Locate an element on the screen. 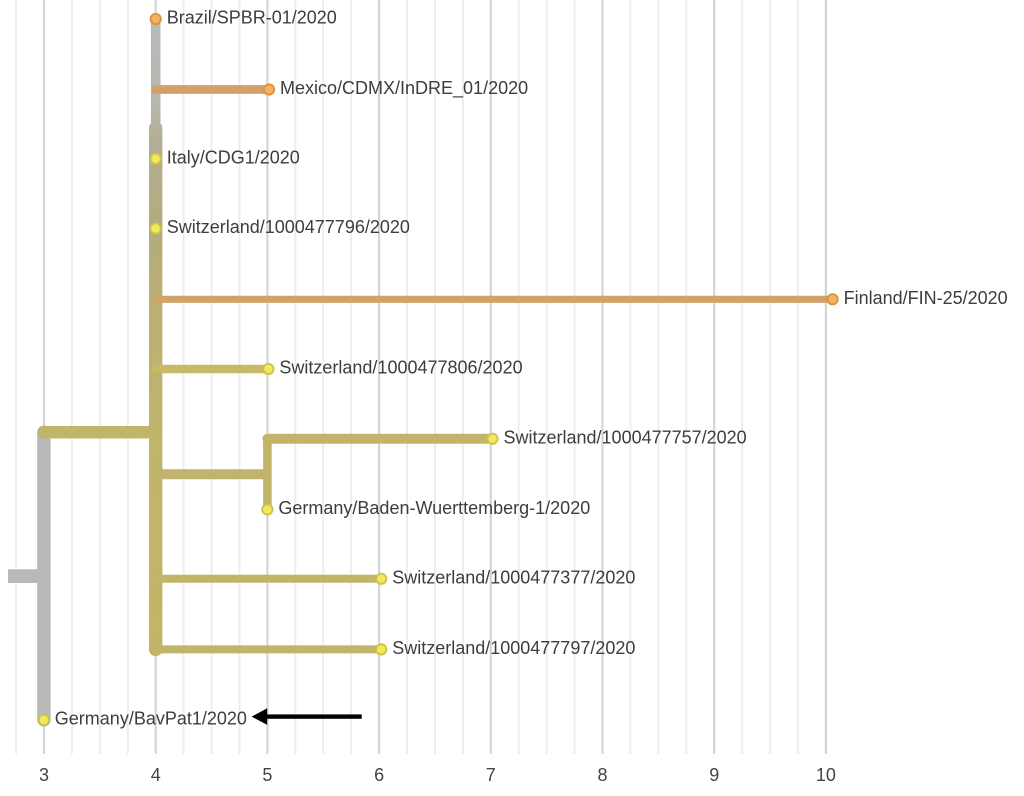  svg-text: Mexico/CDMX/InDRE_01/2020 is located at coordinates (404, 88).